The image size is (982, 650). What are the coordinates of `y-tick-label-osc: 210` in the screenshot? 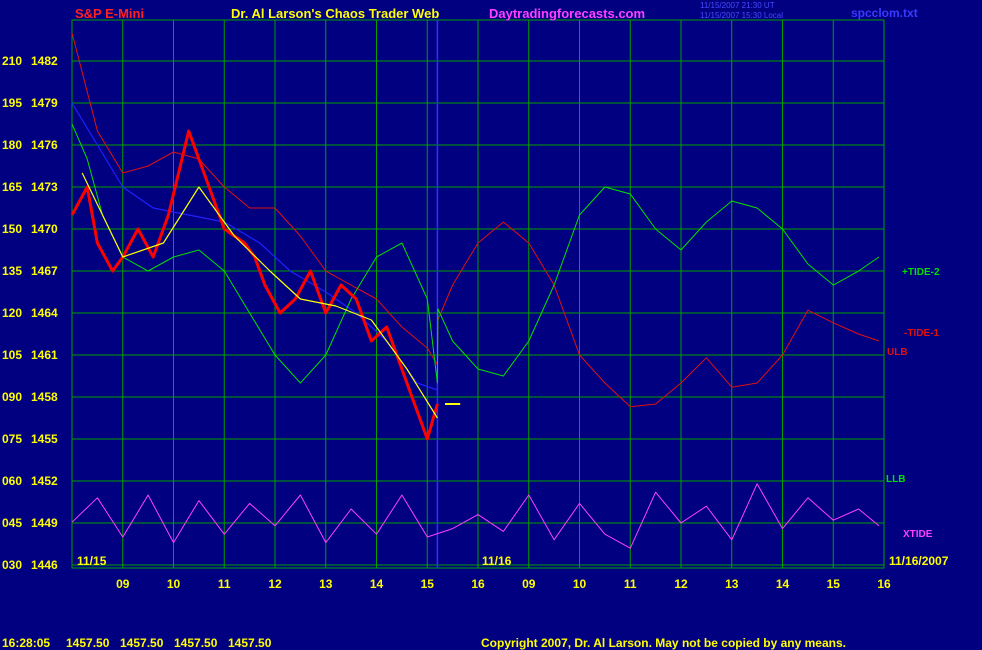 It's located at (12, 61).